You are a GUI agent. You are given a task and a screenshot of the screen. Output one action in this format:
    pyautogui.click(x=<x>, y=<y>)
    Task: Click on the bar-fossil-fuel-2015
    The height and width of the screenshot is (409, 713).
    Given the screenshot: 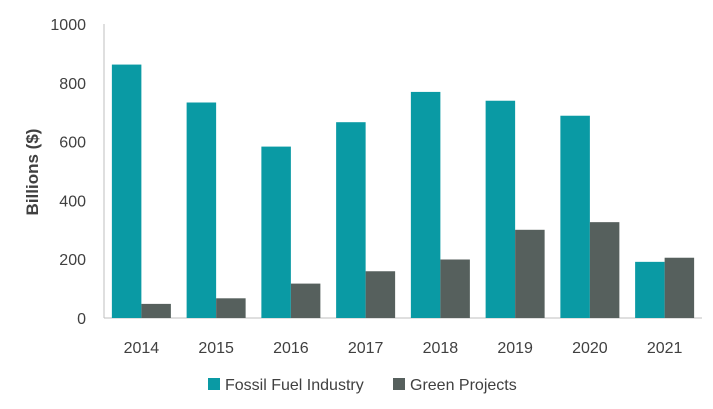 What is the action you would take?
    pyautogui.click(x=201, y=210)
    